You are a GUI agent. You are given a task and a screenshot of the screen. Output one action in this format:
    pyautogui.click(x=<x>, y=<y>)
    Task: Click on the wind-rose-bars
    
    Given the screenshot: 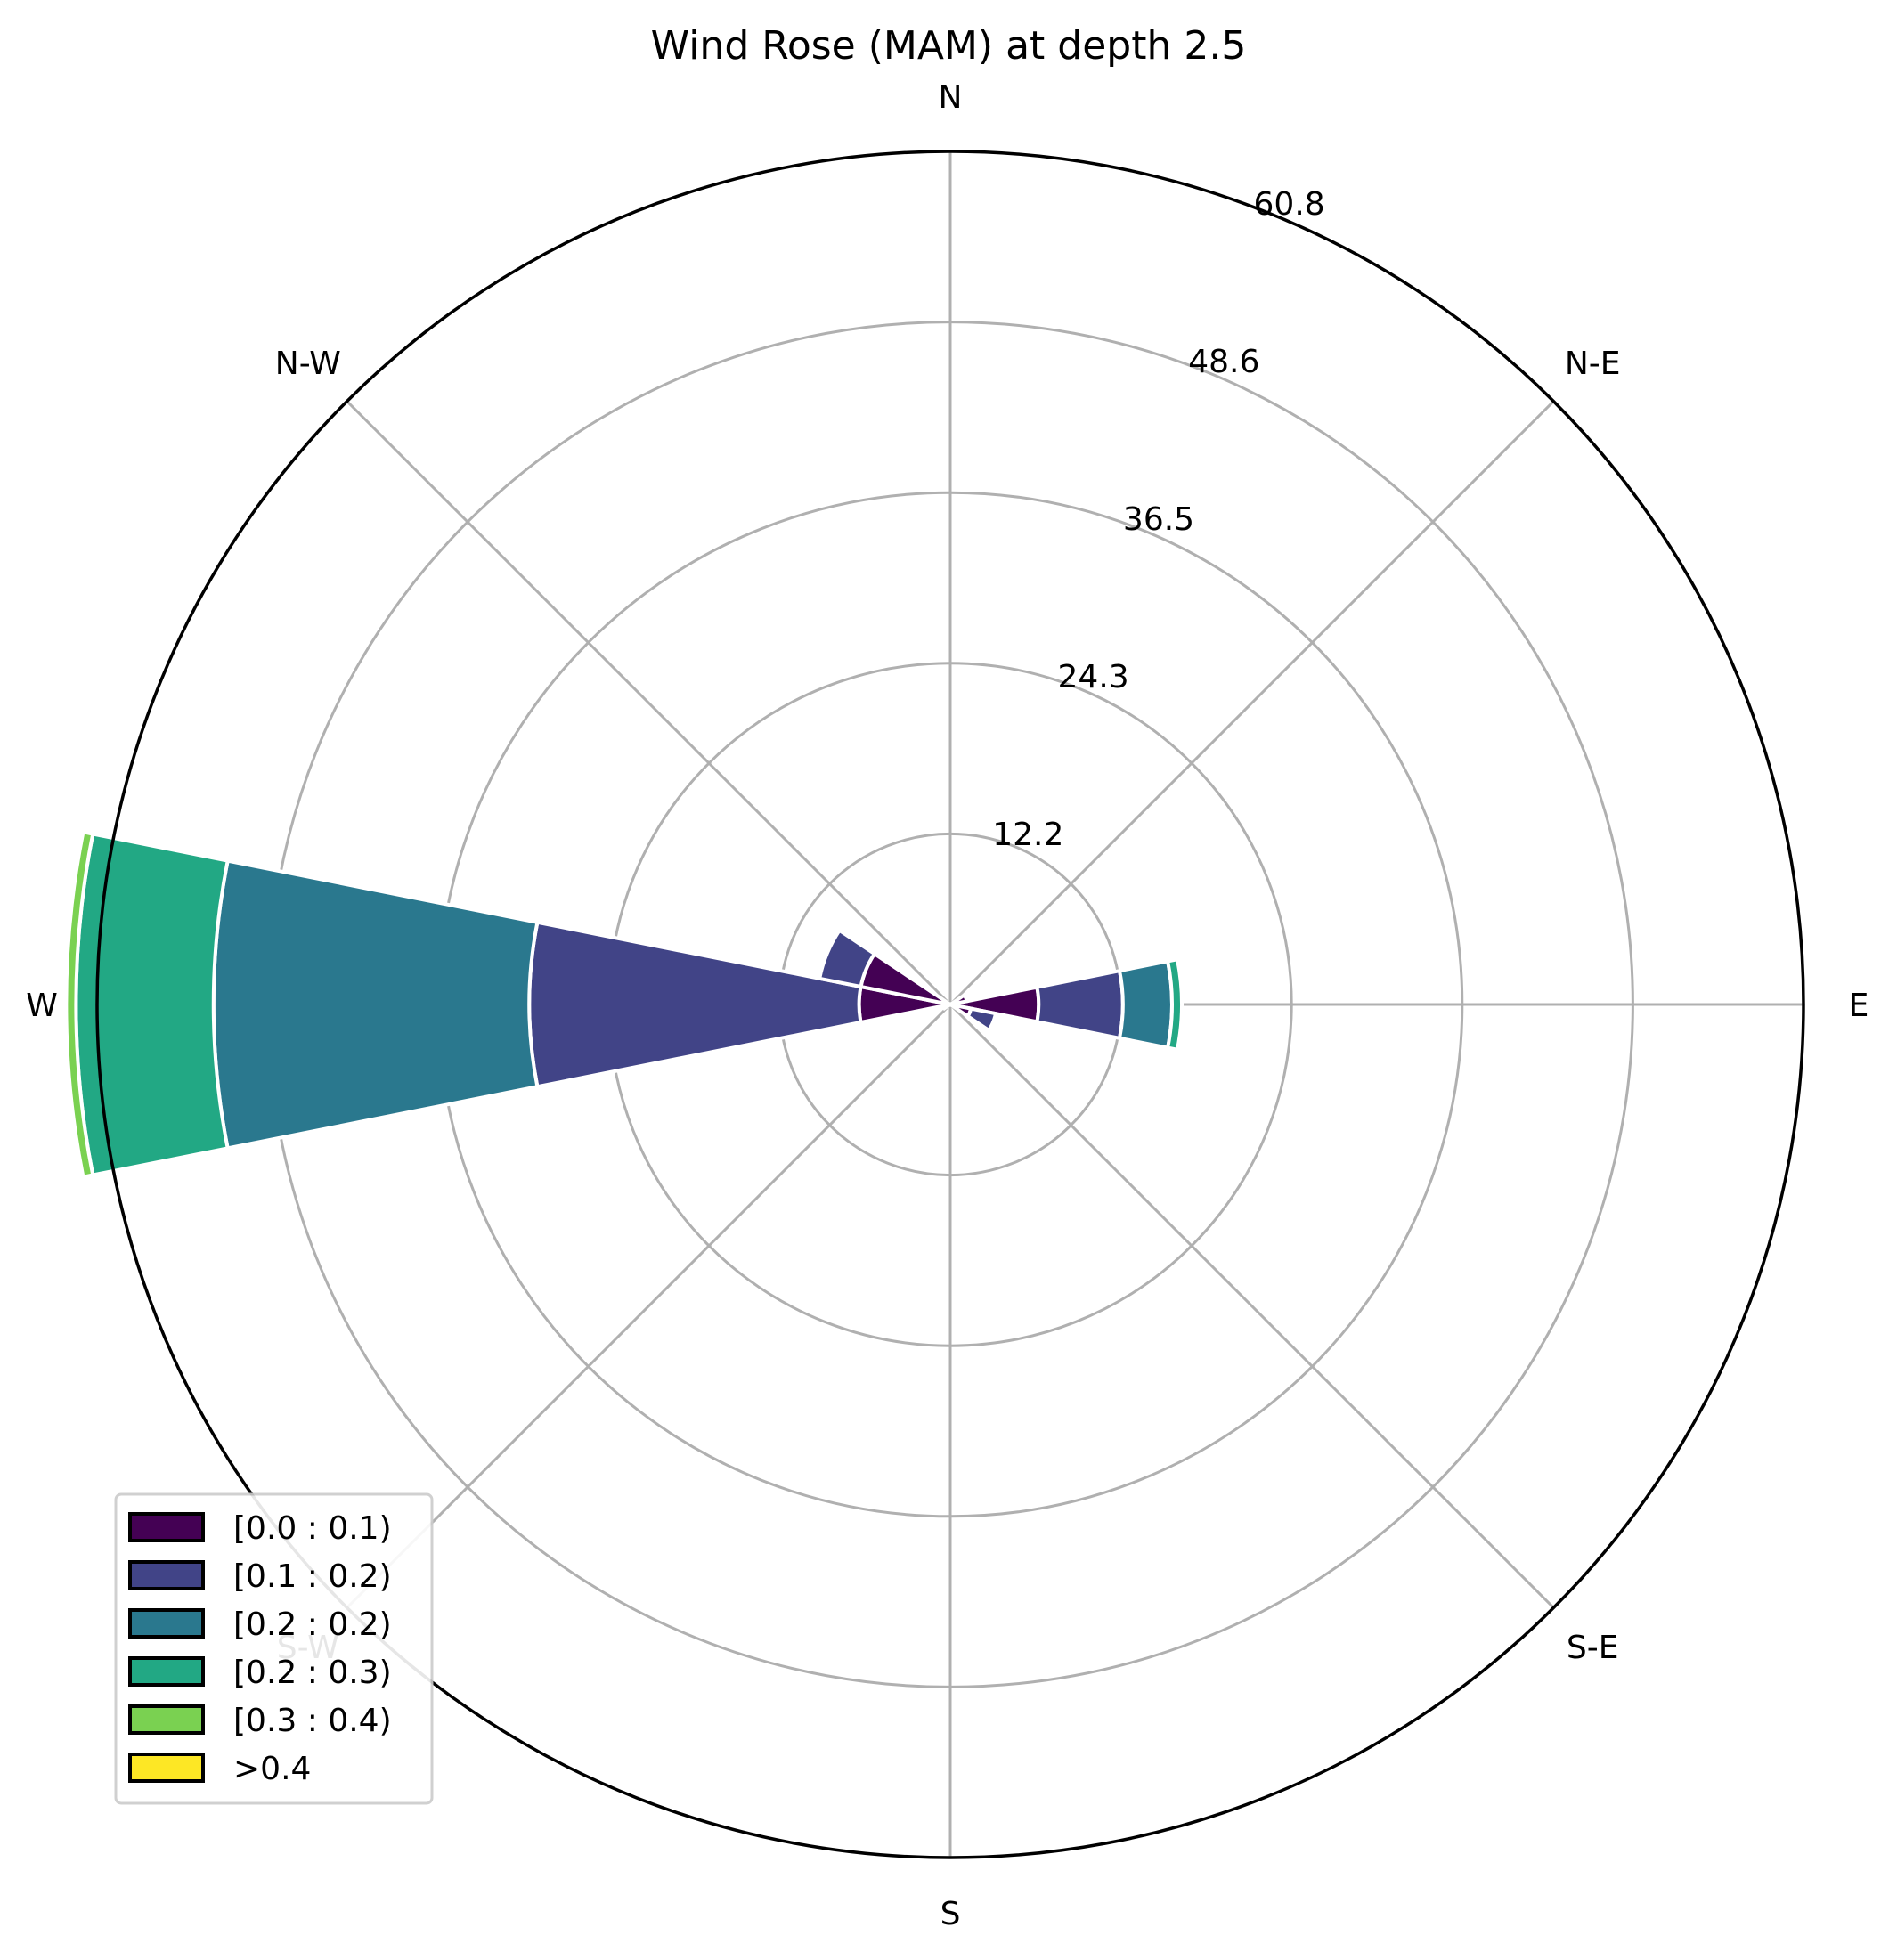 What is the action you would take?
    pyautogui.click(x=624, y=1004)
    